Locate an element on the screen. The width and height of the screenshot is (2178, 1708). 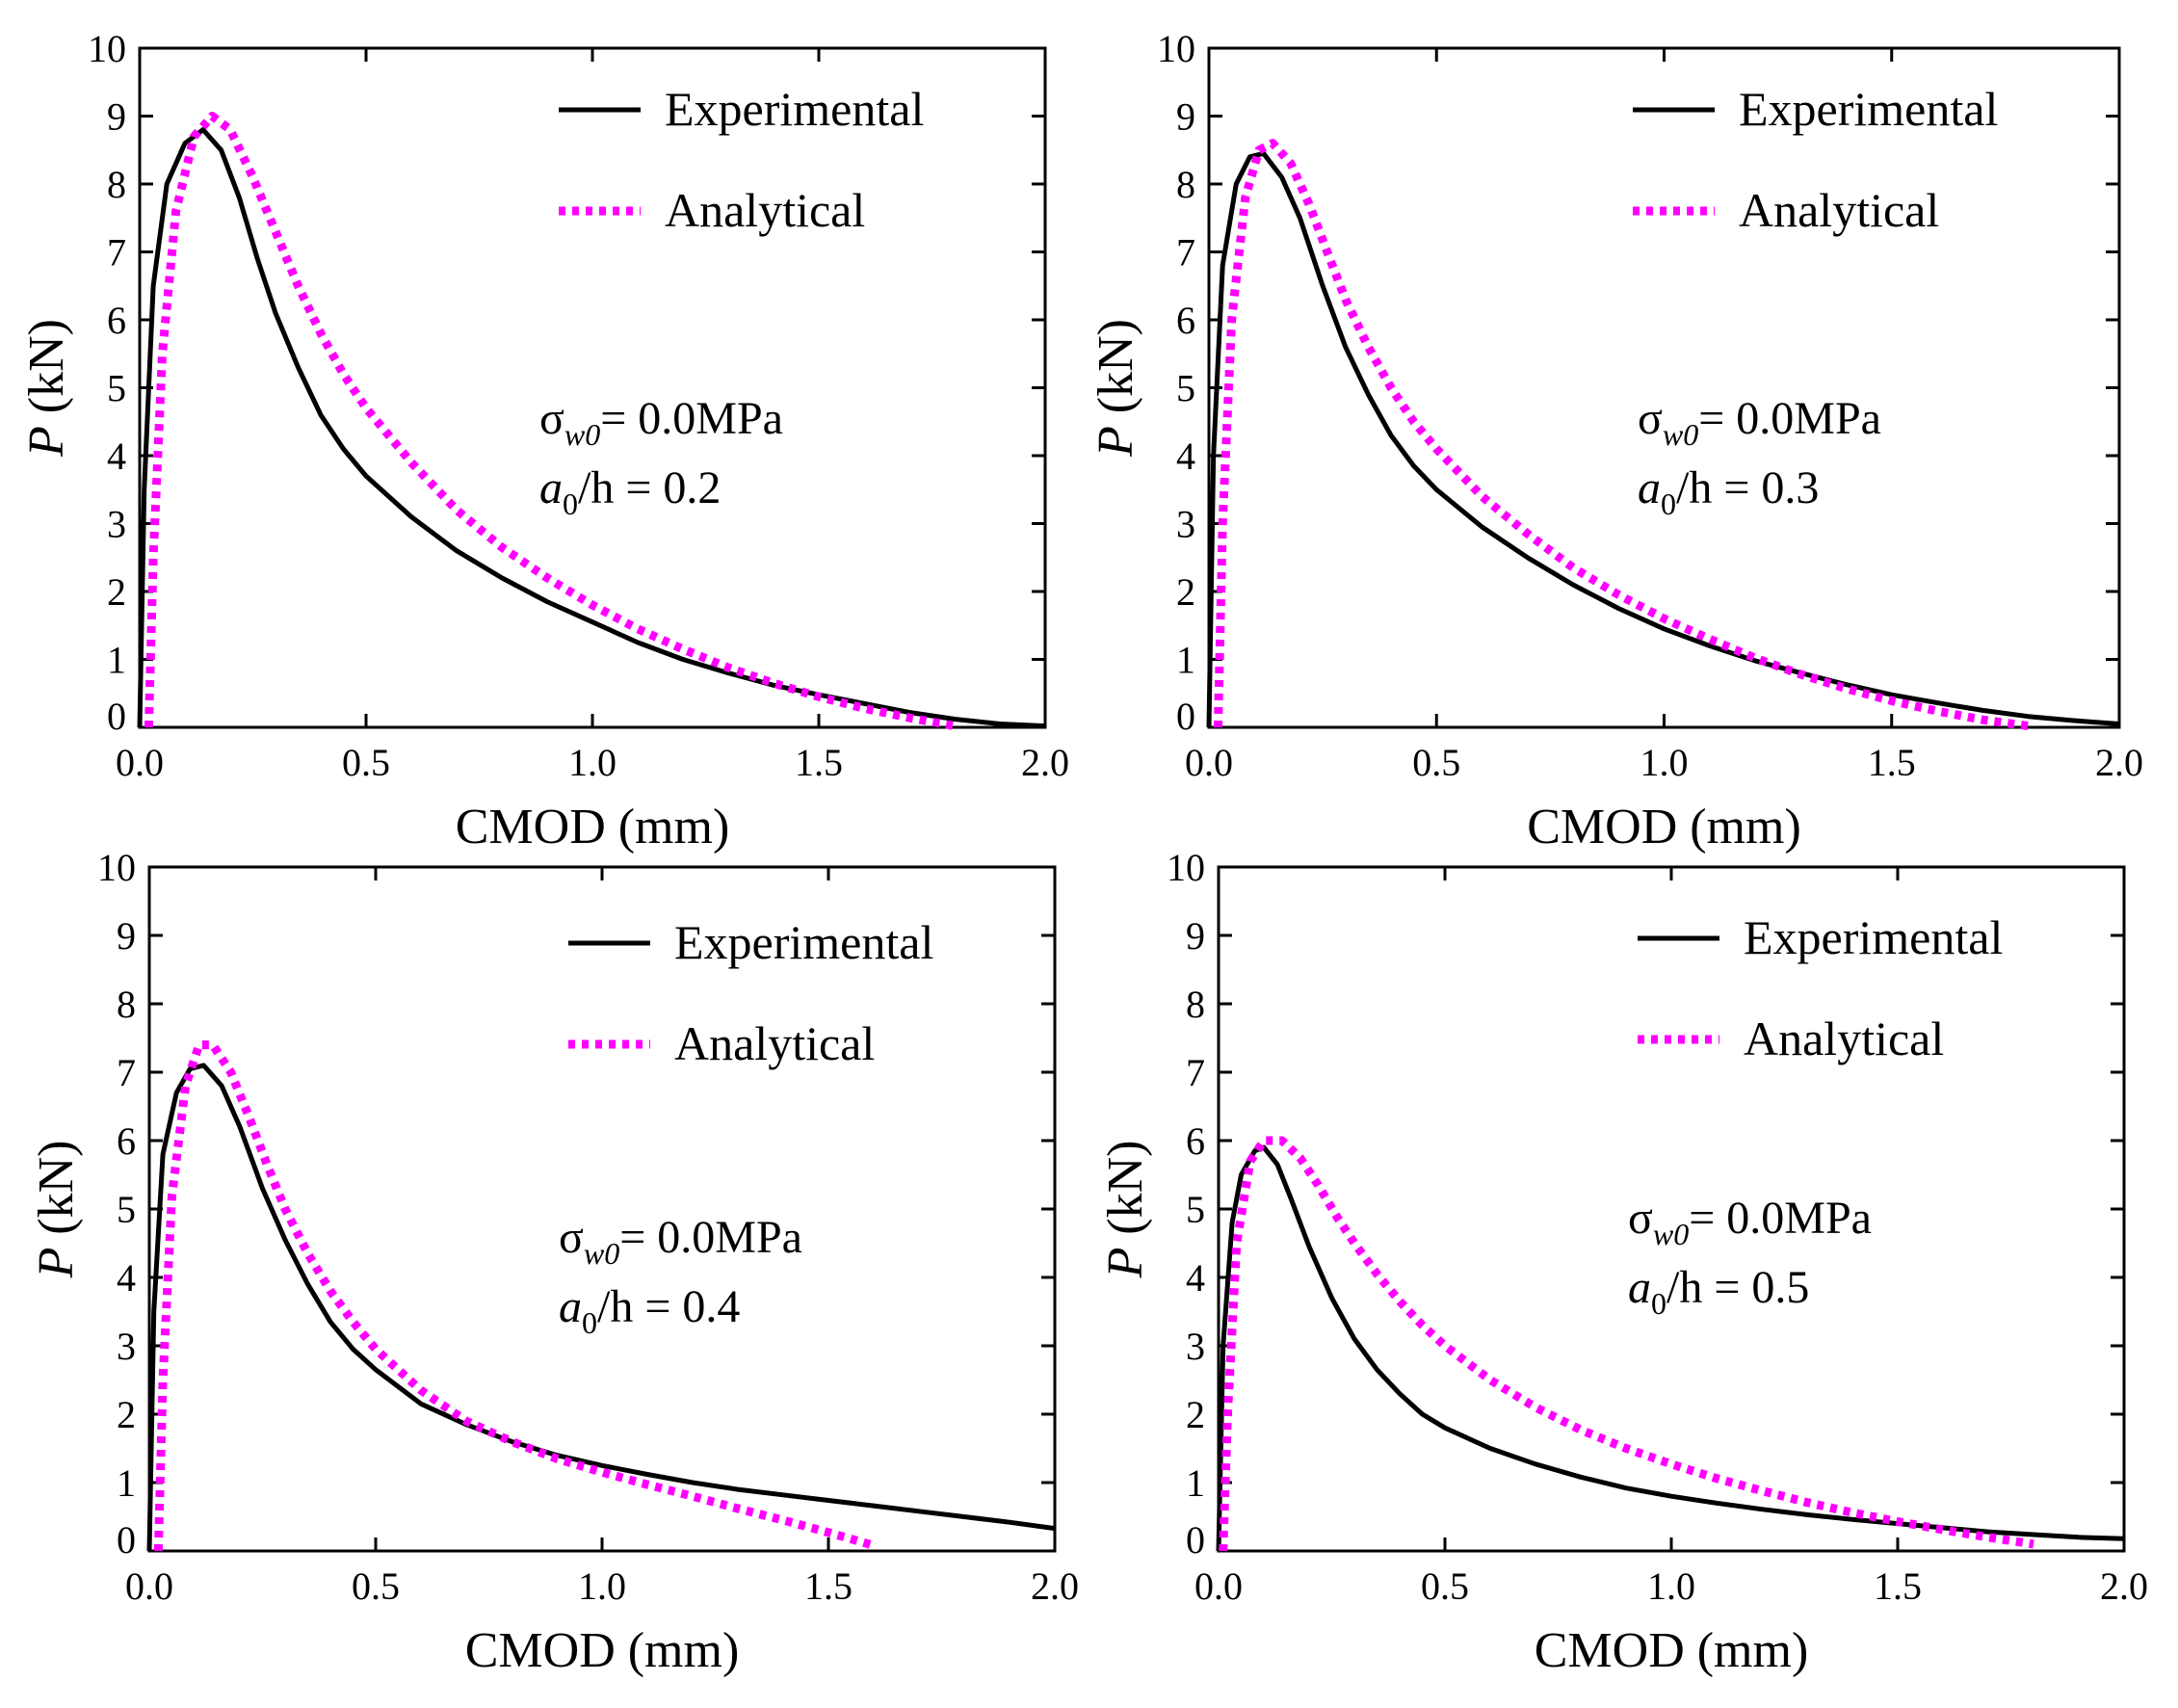
a-value: /h = 0.4 is located at coordinates (668, 1306).